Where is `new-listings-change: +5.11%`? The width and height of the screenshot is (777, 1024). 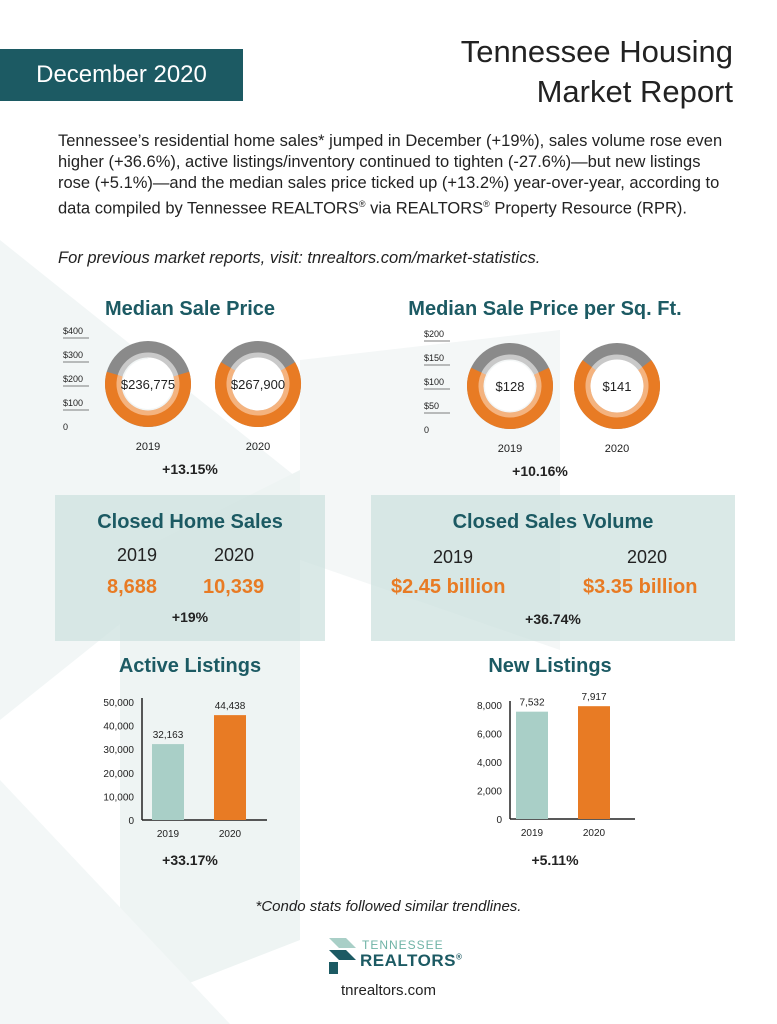 new-listings-change: +5.11% is located at coordinates (555, 860).